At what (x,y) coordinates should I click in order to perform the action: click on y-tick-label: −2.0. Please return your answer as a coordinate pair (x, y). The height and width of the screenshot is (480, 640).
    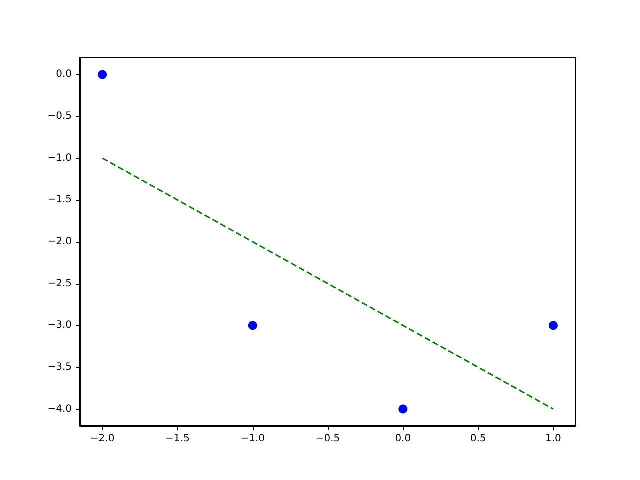
    Looking at the image, I should click on (60, 242).